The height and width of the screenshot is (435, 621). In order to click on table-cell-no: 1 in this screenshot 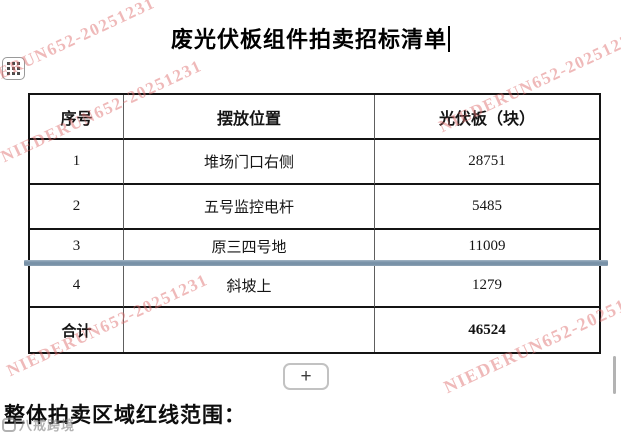, I will do `click(77, 162)`.